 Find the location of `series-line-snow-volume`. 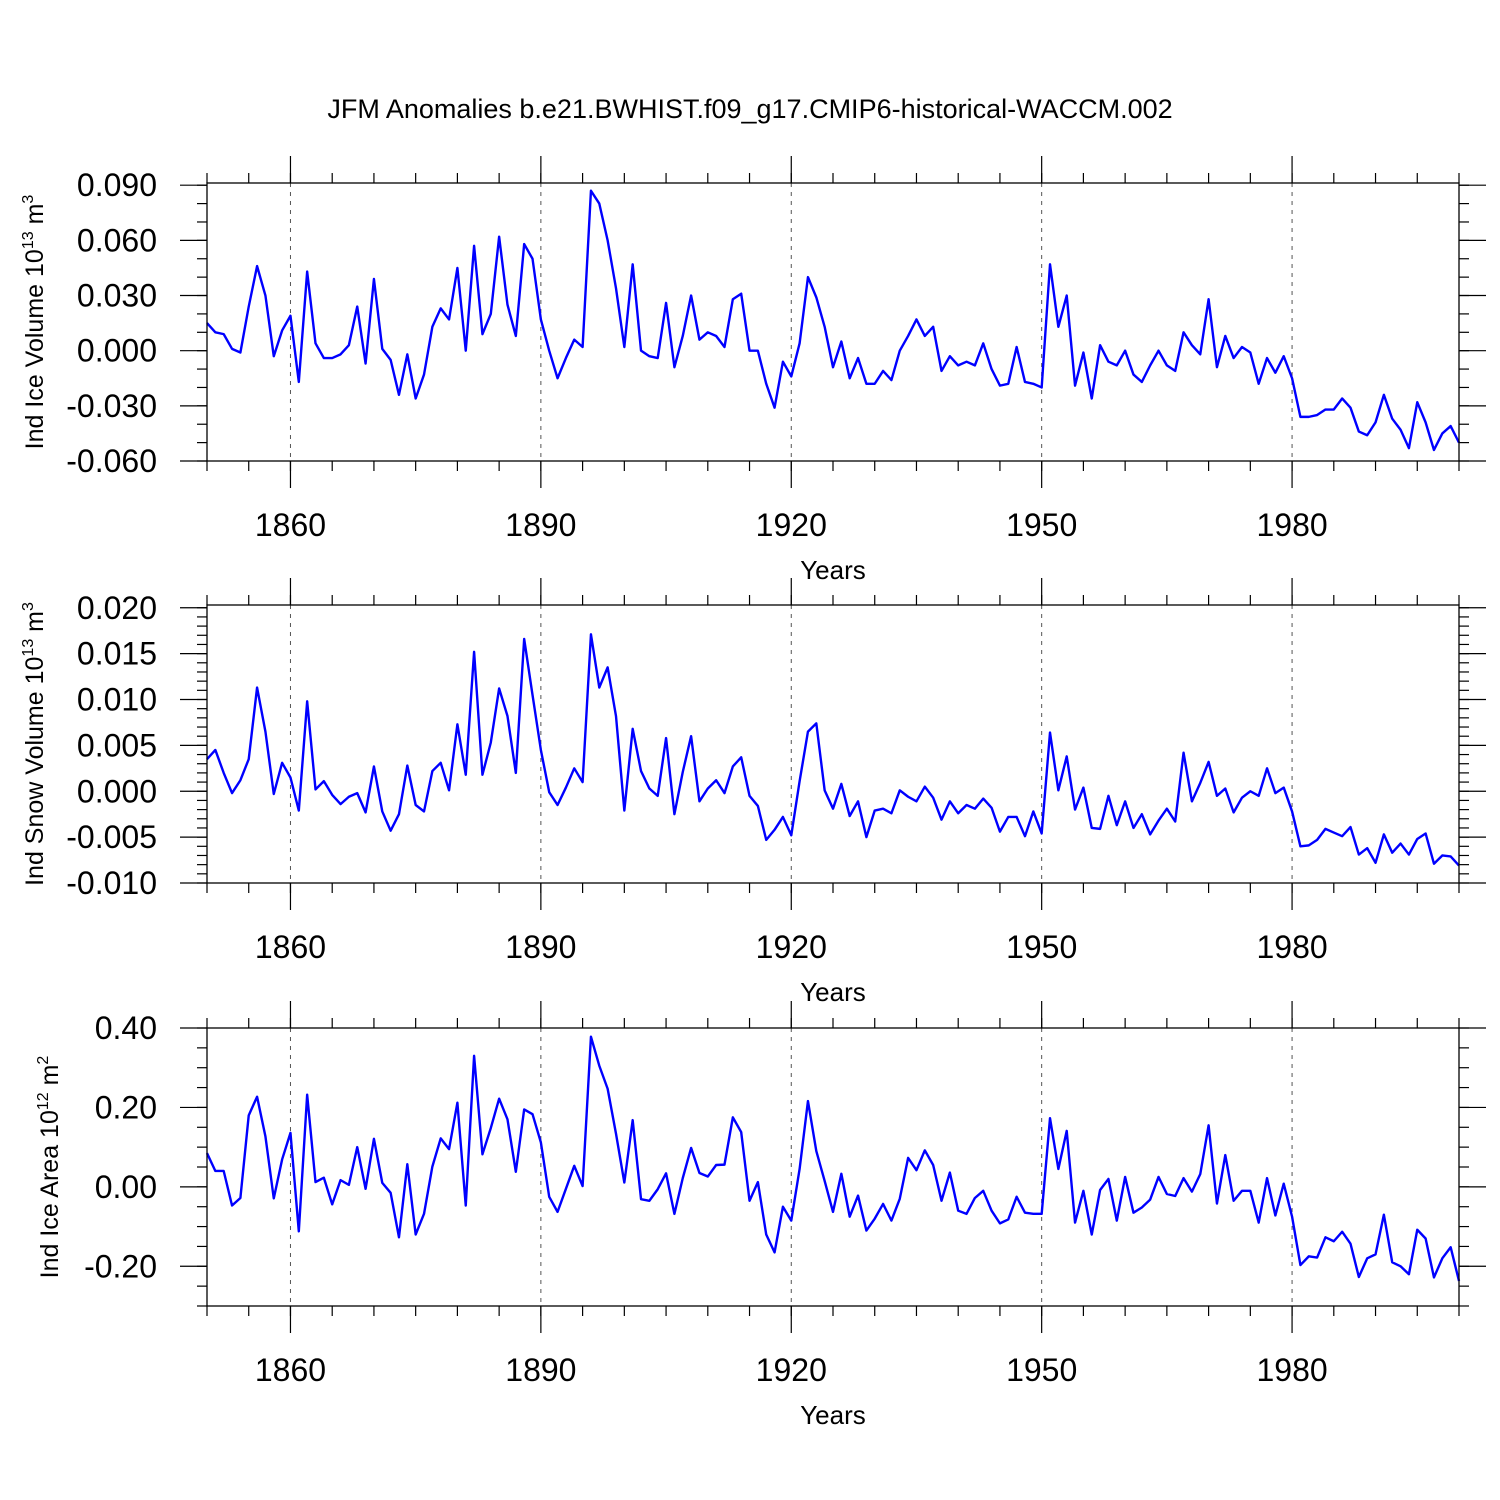

series-line-snow-volume is located at coordinates (833, 750).